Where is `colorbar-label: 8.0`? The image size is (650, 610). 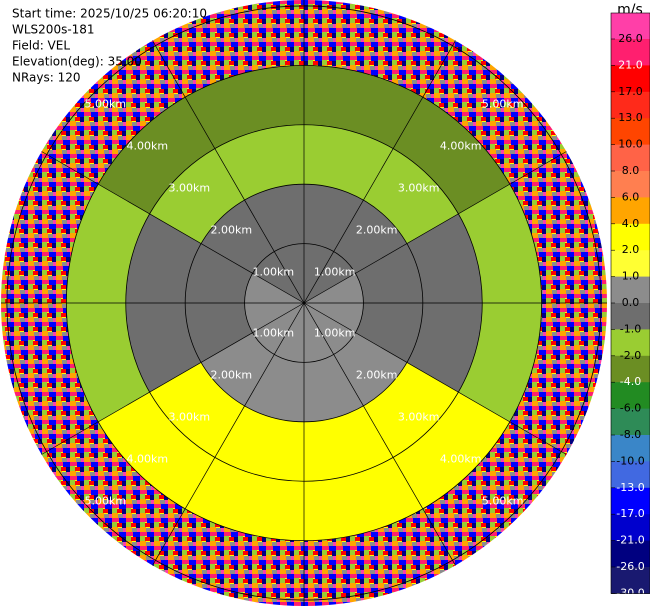
colorbar-label: 8.0 is located at coordinates (631, 170).